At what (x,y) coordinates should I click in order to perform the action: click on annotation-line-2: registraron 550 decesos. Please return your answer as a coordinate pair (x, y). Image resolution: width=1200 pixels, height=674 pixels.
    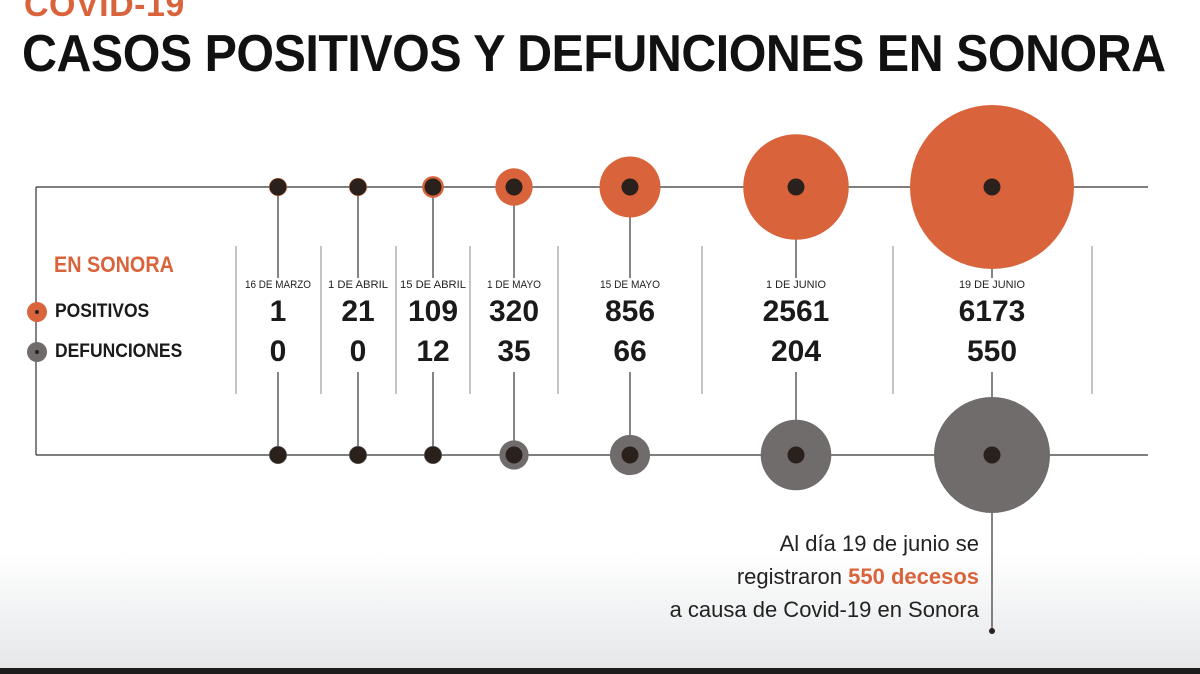
    Looking at the image, I should click on (799, 576).